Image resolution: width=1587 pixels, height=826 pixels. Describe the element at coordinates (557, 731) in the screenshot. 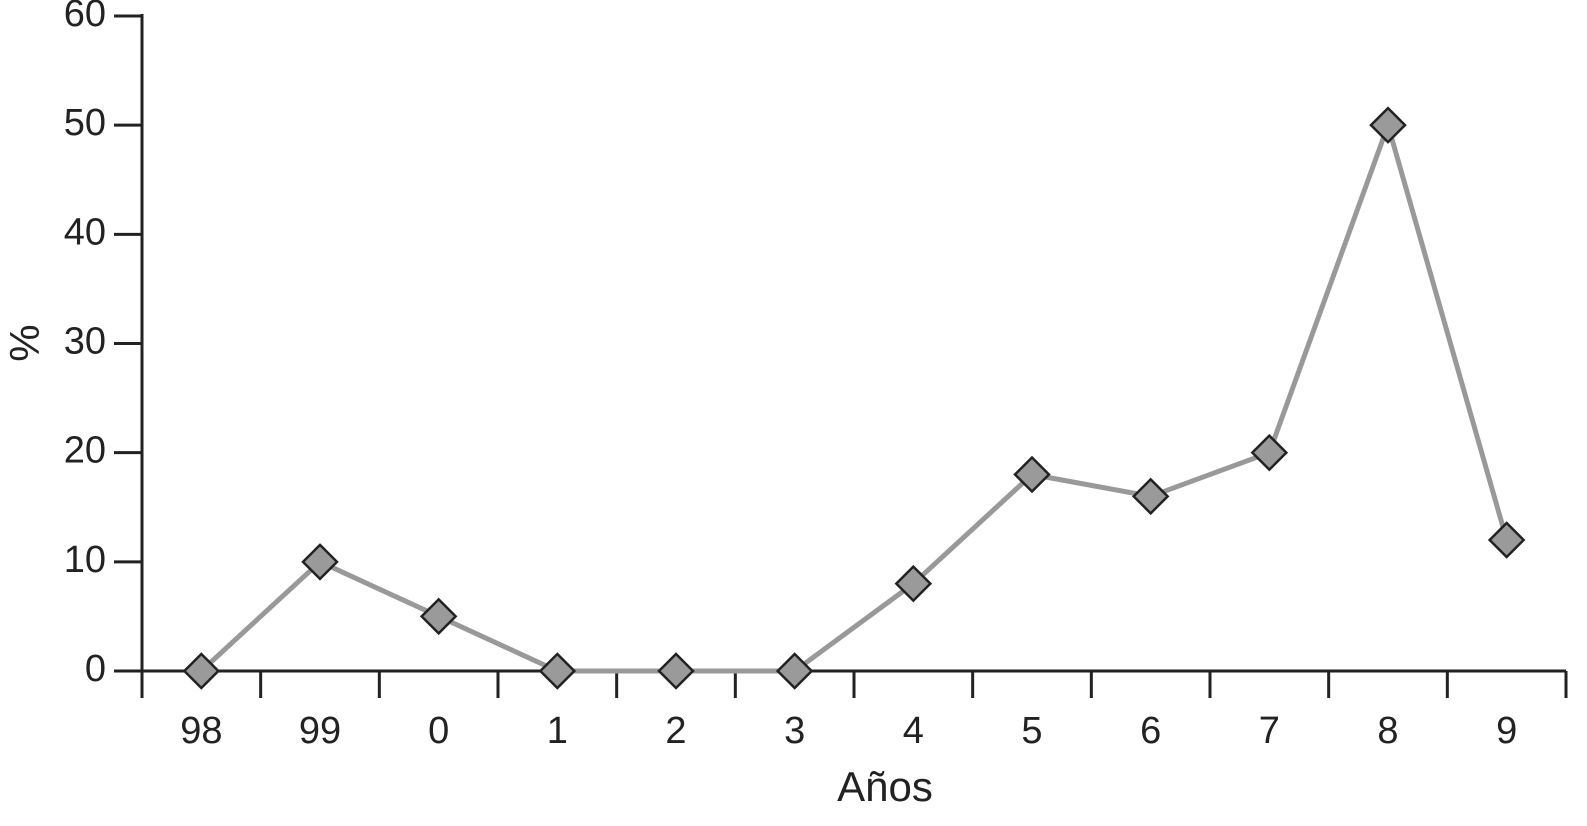

I see `x-tick-label: 1` at that location.